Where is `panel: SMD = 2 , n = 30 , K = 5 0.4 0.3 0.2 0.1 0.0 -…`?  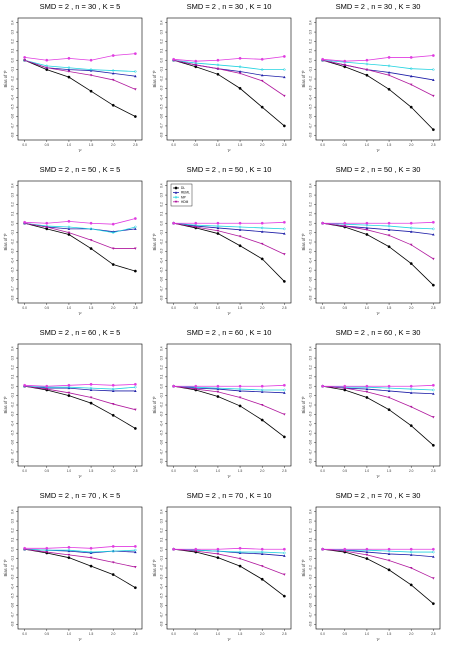 panel: SMD = 2 , n = 30 , K = 5 0.4 0.3 0.2 0.1 0.0 -… is located at coordinates (73, 77).